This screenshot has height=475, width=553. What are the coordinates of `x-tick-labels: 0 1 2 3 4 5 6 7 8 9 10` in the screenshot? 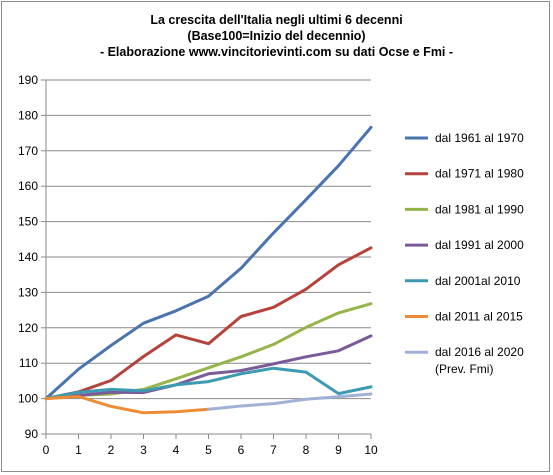 It's located at (210, 450).